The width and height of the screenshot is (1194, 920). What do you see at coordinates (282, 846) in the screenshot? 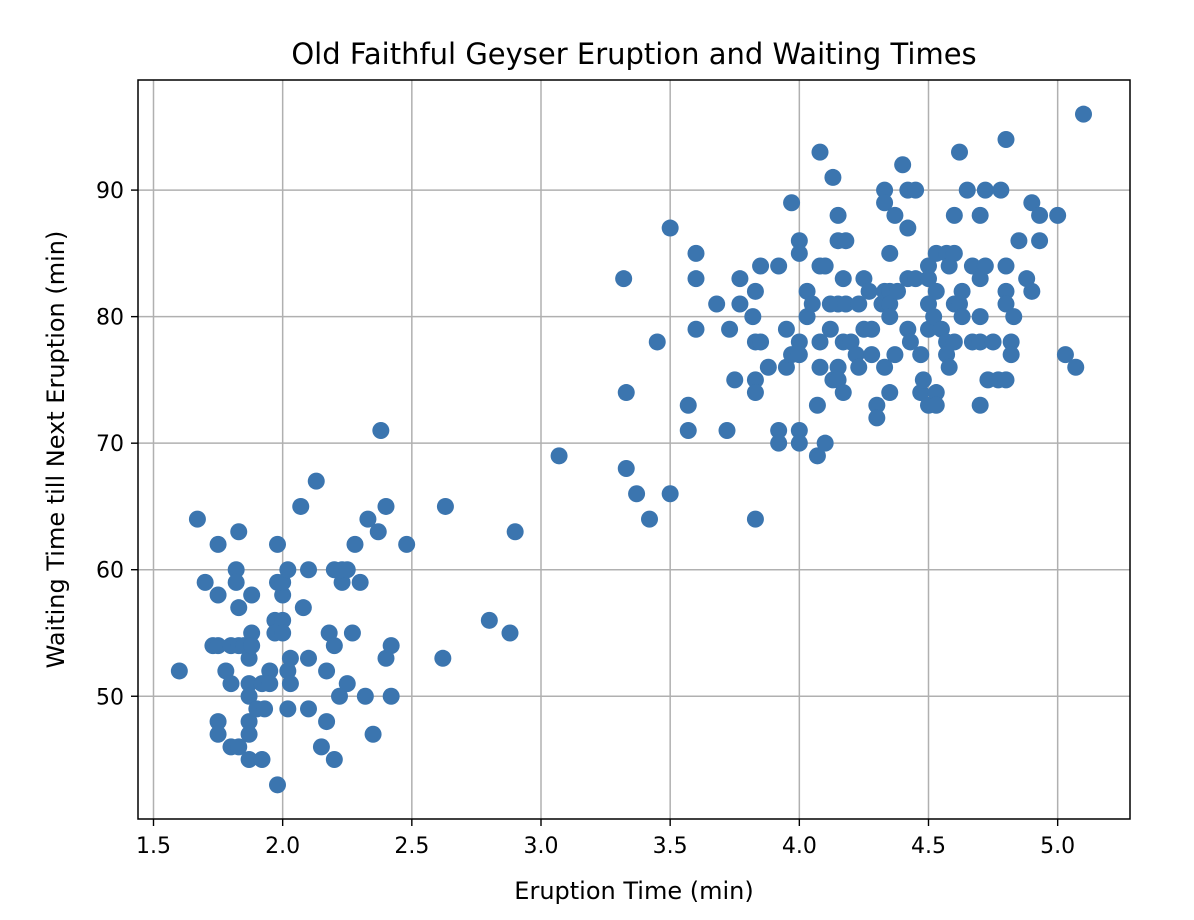
I see `x-tick-label: 2.0` at bounding box center [282, 846].